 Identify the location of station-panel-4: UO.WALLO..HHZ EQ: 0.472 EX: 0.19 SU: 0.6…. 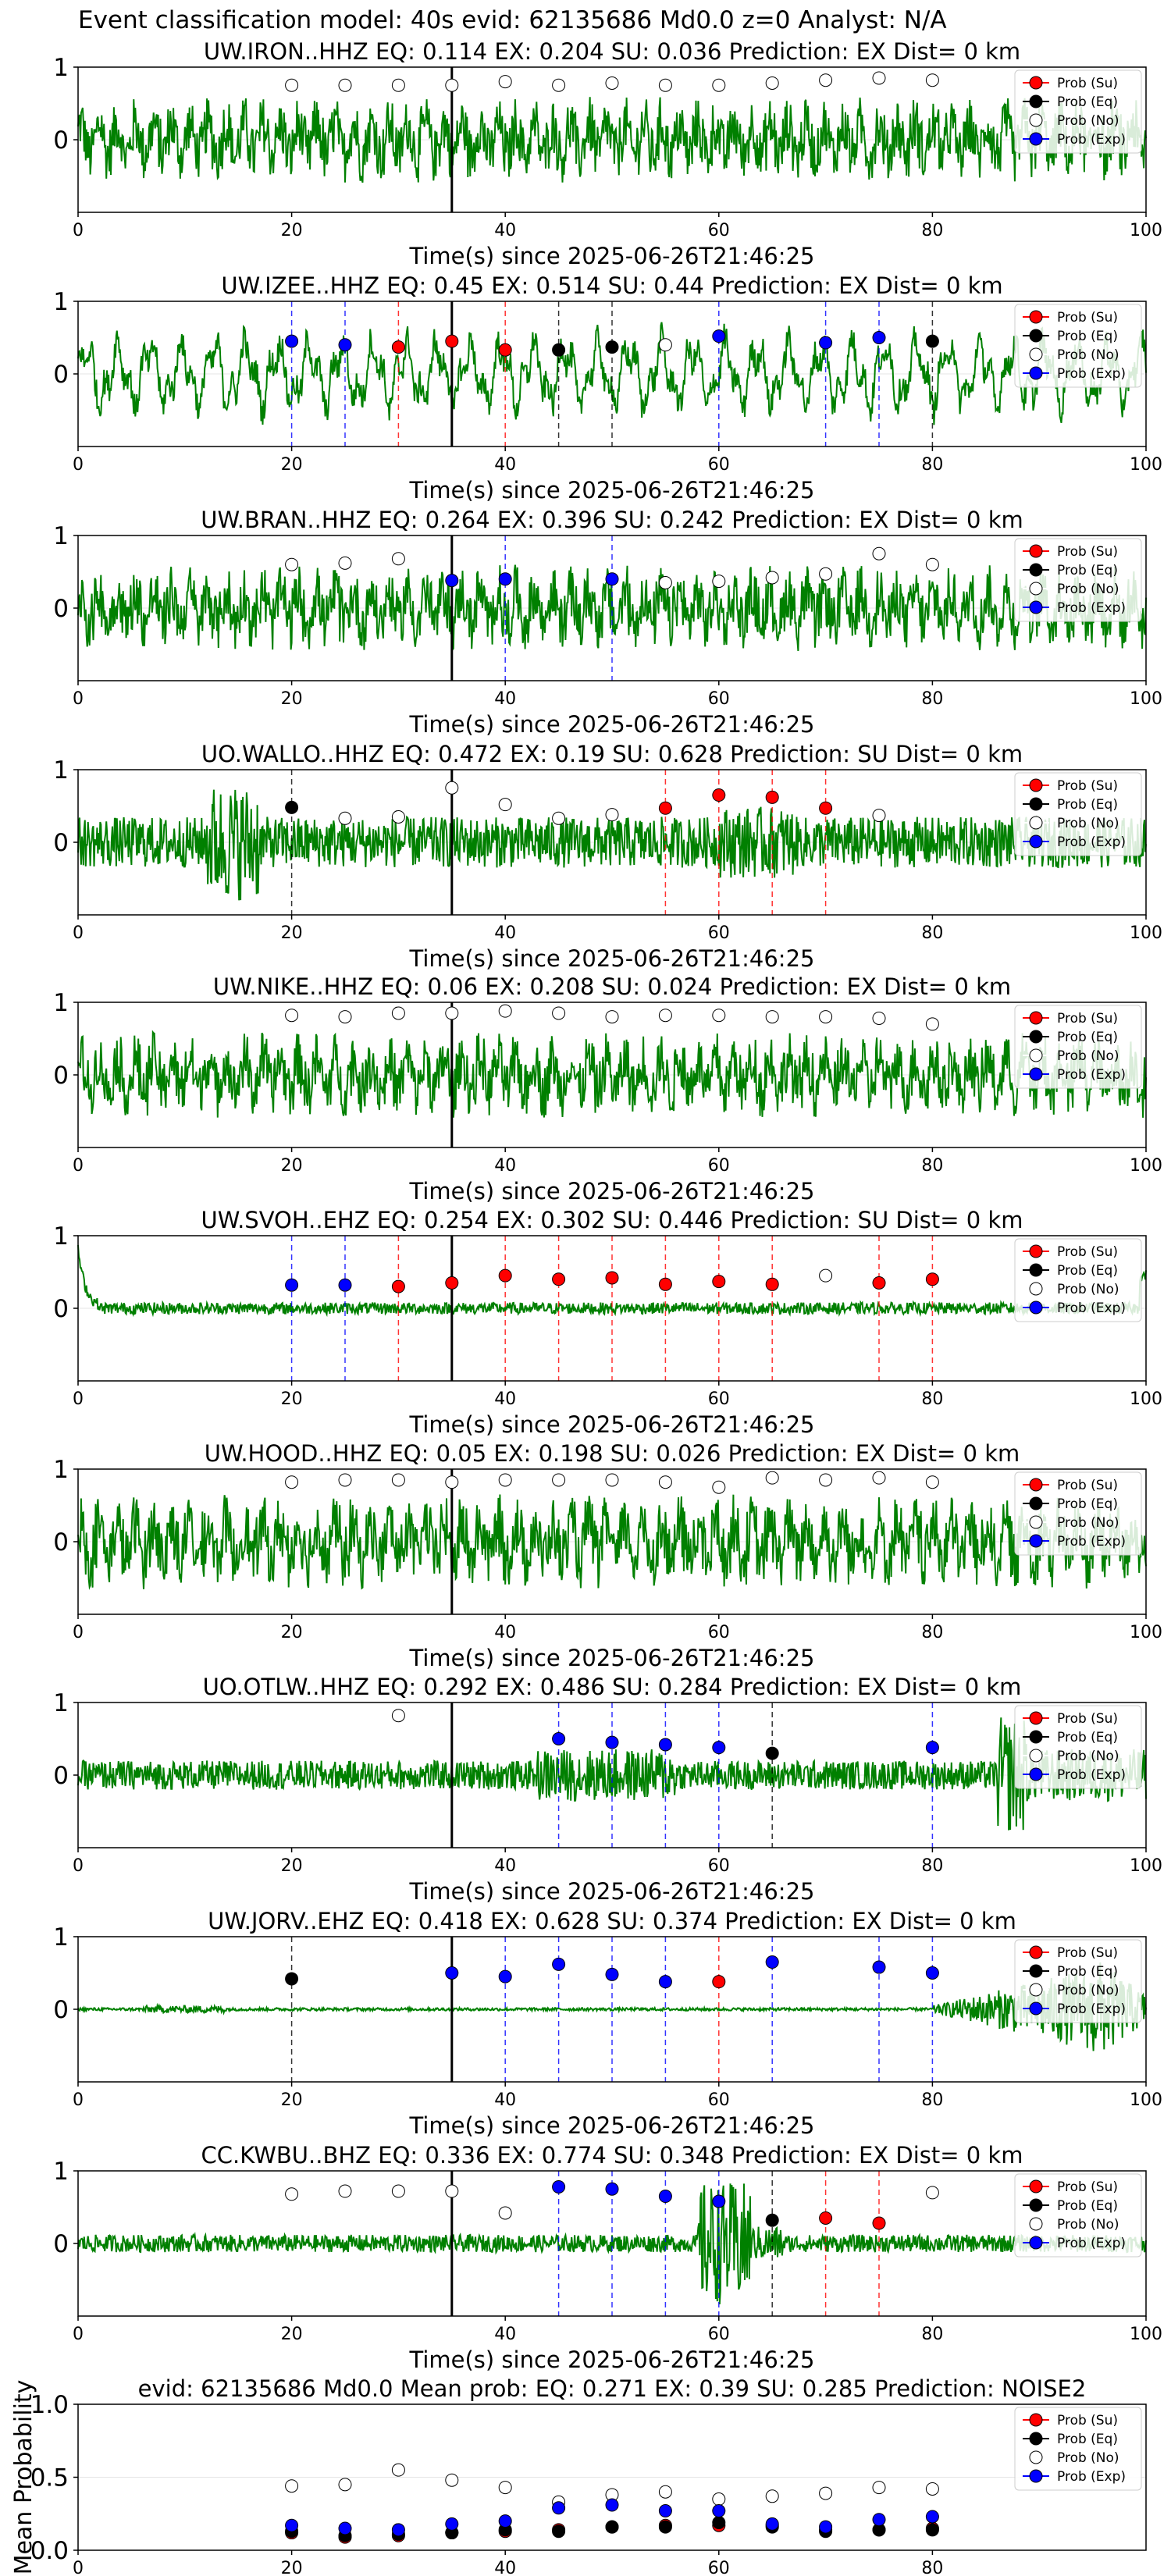
(607, 856).